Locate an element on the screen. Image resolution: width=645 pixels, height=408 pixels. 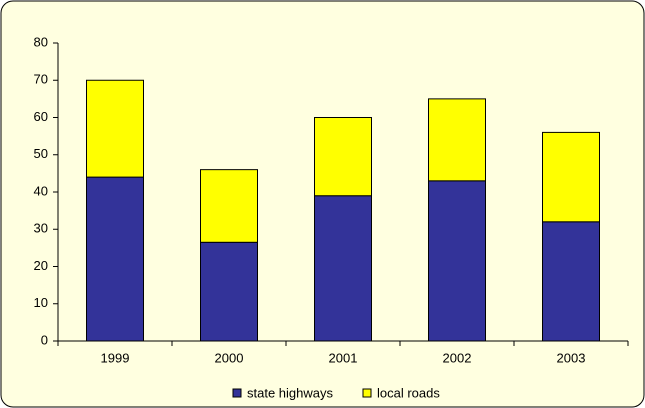
y-tick-label: 20 is located at coordinates (41, 265).